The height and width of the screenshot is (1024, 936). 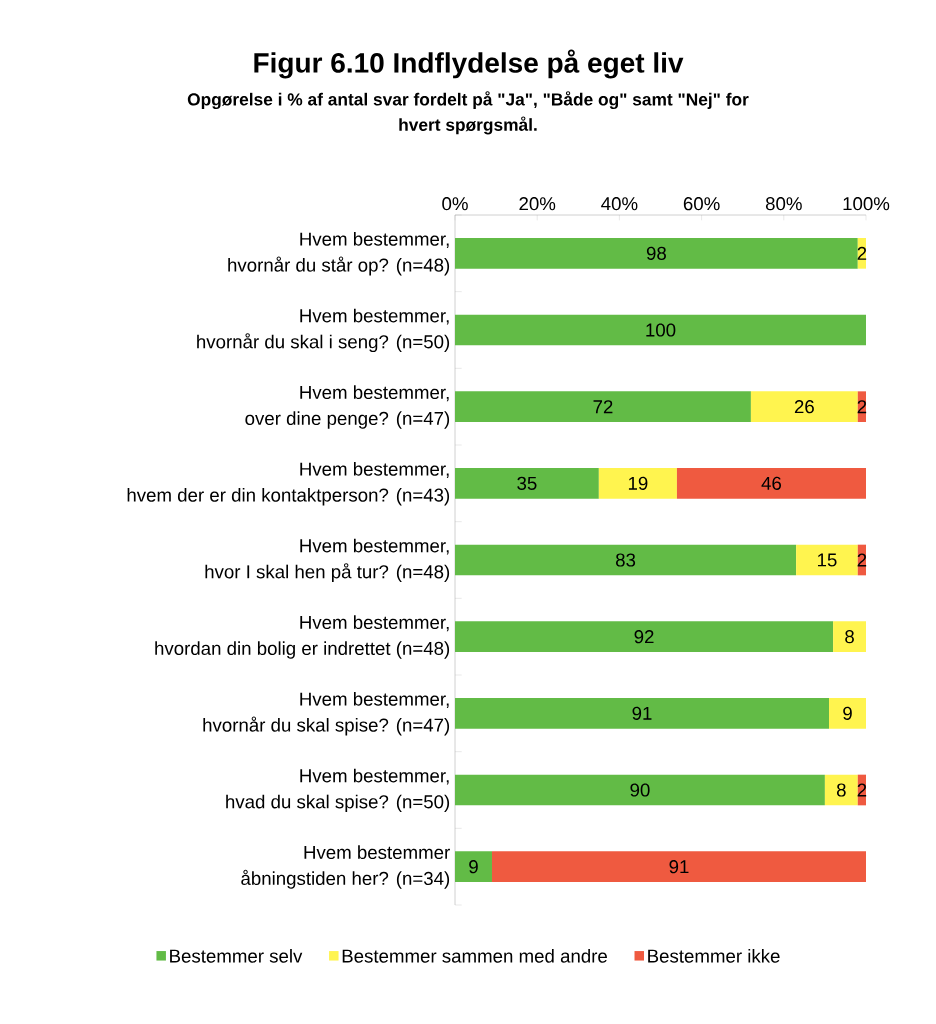 I want to click on x-tick-label: 0%, so click(x=455, y=204).